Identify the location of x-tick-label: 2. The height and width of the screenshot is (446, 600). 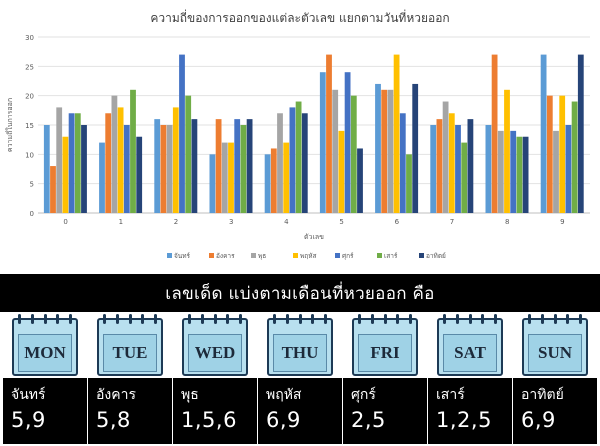
(176, 222).